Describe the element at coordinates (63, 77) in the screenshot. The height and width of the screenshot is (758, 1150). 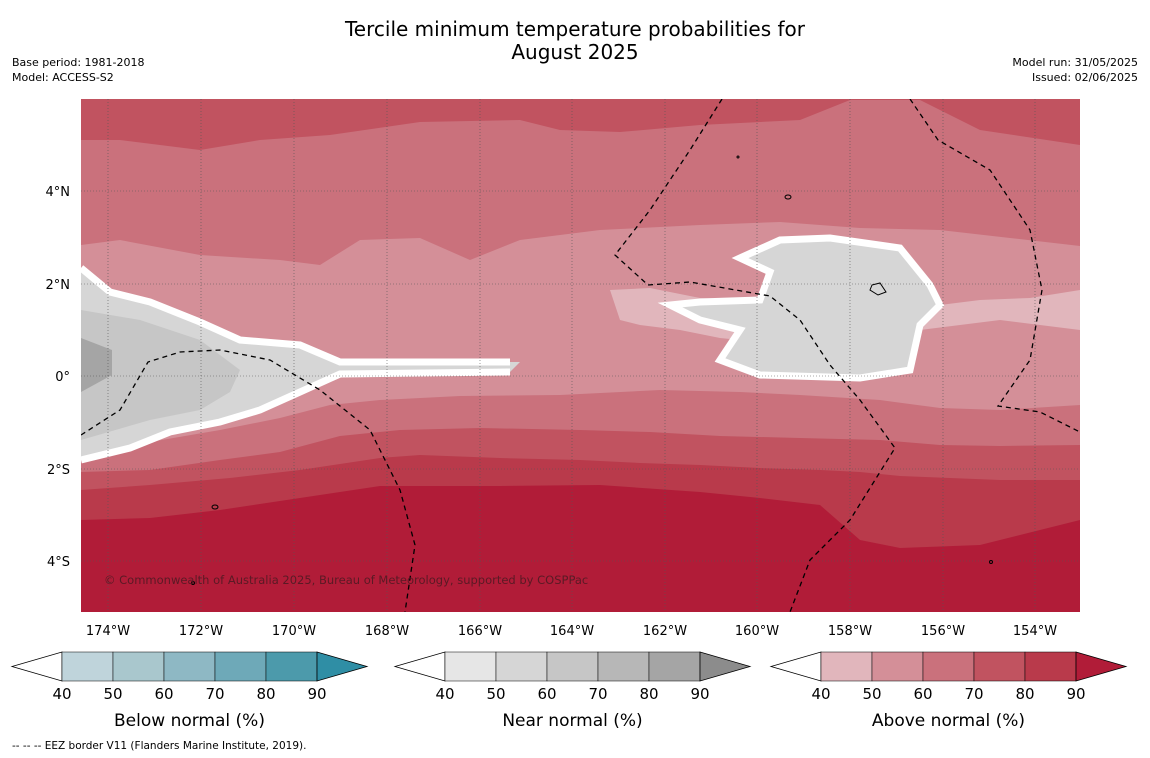
I see `model-name: Model: ACCESS-S2` at that location.